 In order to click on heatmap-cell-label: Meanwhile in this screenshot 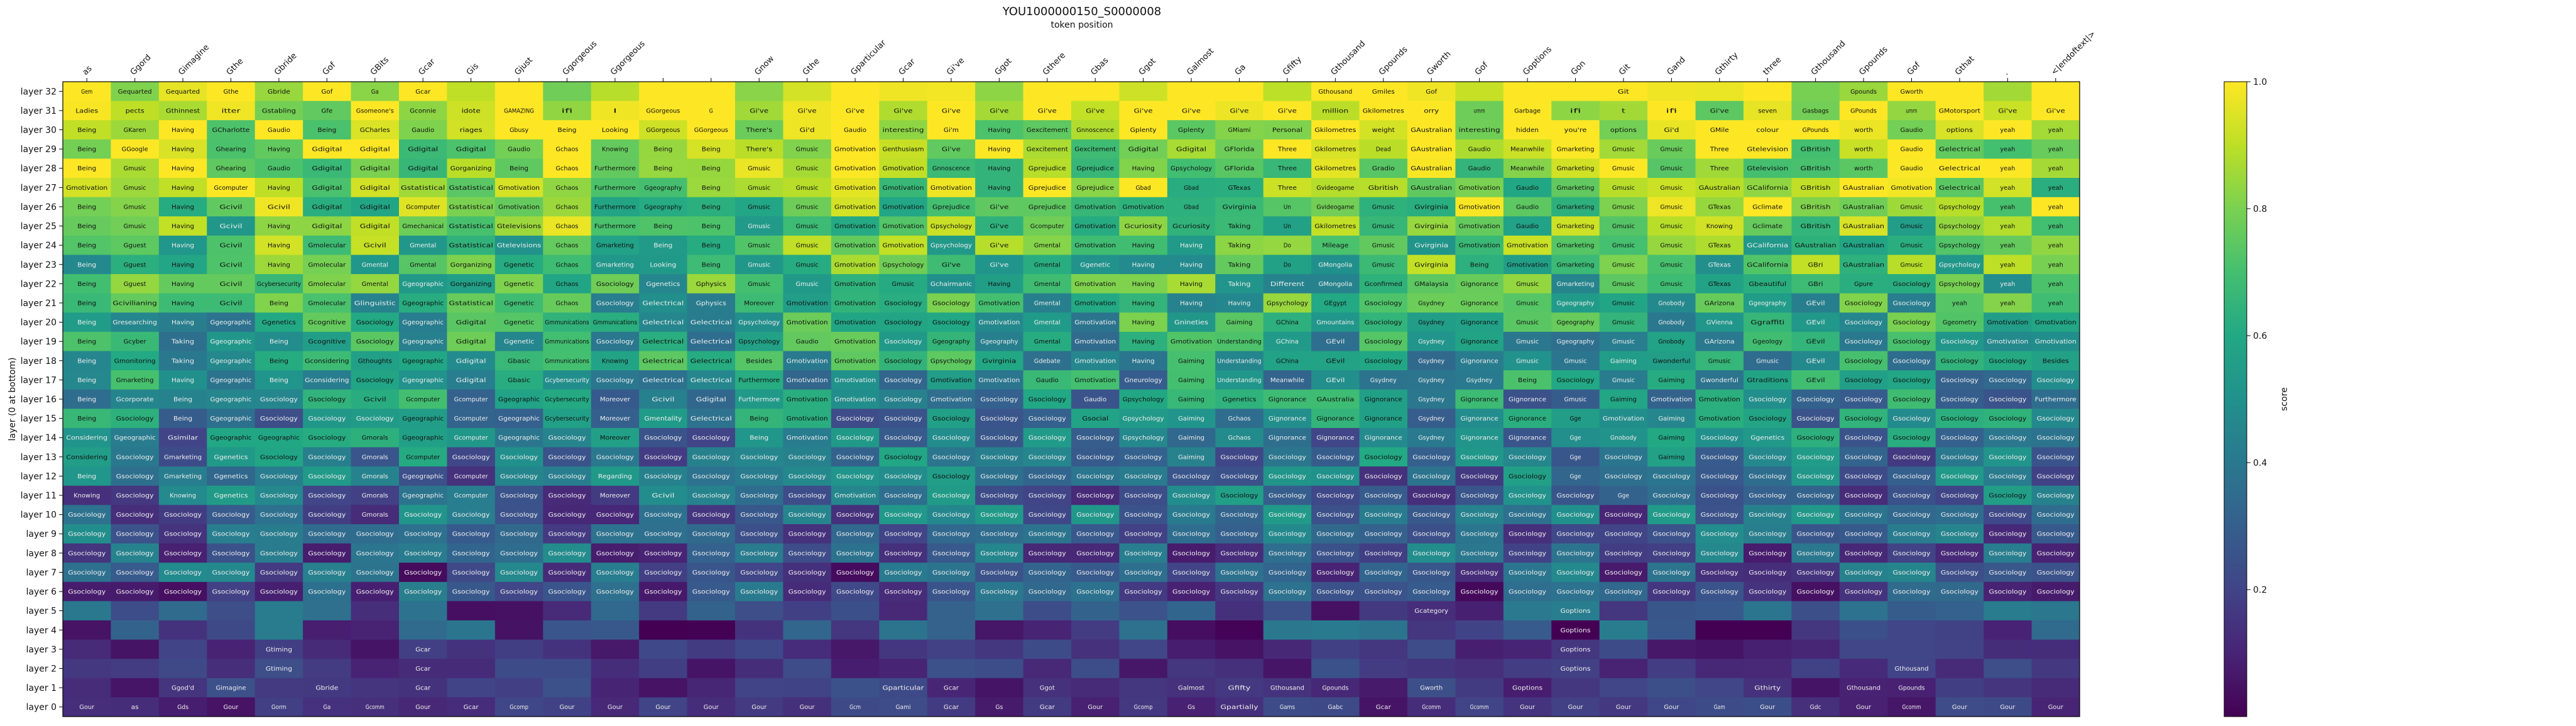, I will do `click(1527, 149)`.